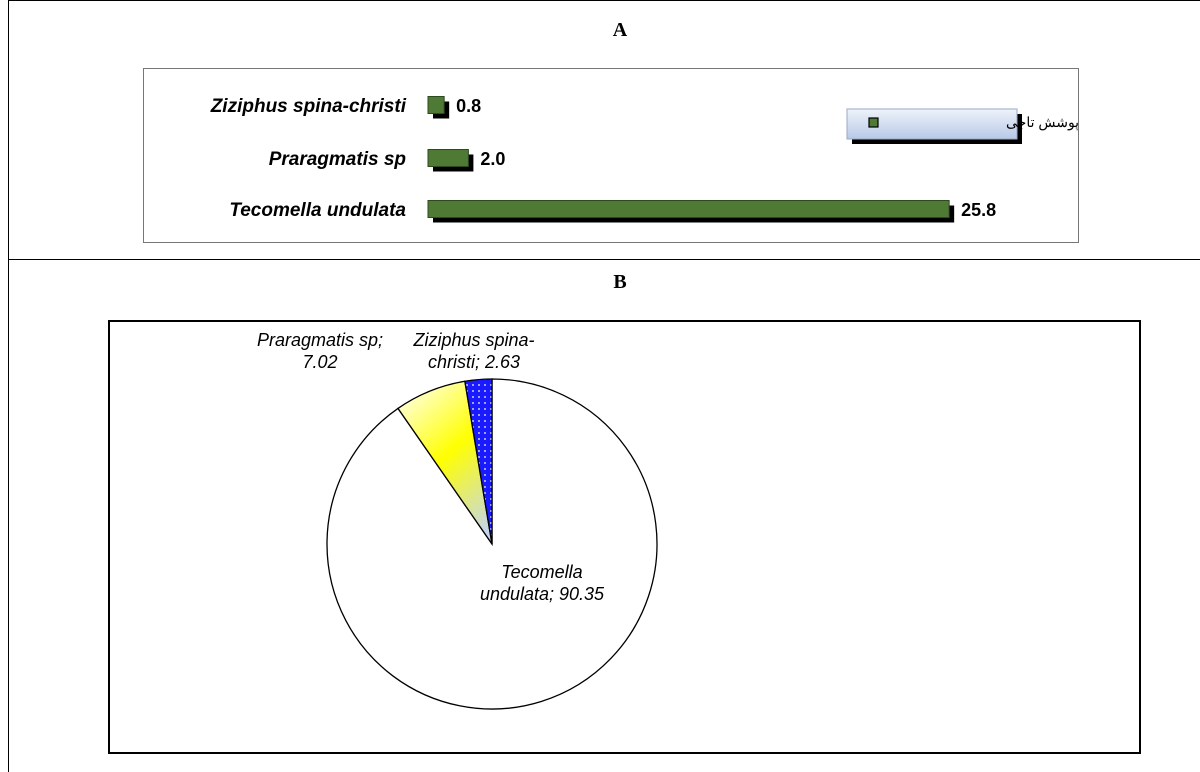 The height and width of the screenshot is (772, 1200). Describe the element at coordinates (8, 386) in the screenshot. I see `frame-left-border` at that location.